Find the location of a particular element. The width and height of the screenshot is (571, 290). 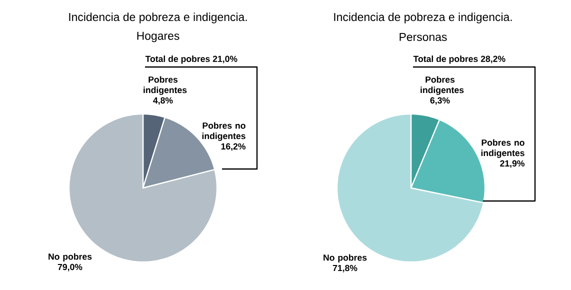

data-label: 16,2% is located at coordinates (233, 147).